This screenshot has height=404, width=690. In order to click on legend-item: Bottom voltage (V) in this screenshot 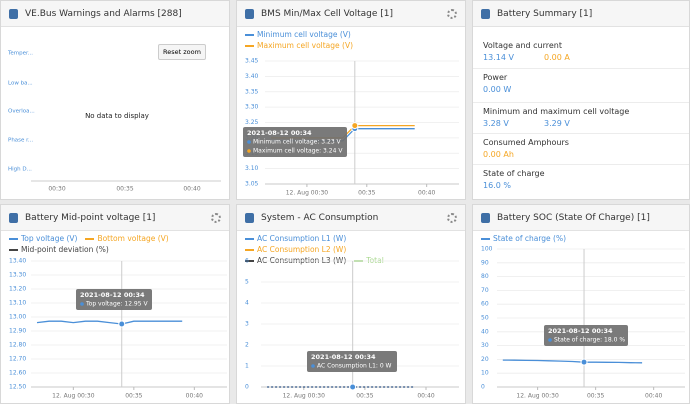, I will do `click(127, 238)`.